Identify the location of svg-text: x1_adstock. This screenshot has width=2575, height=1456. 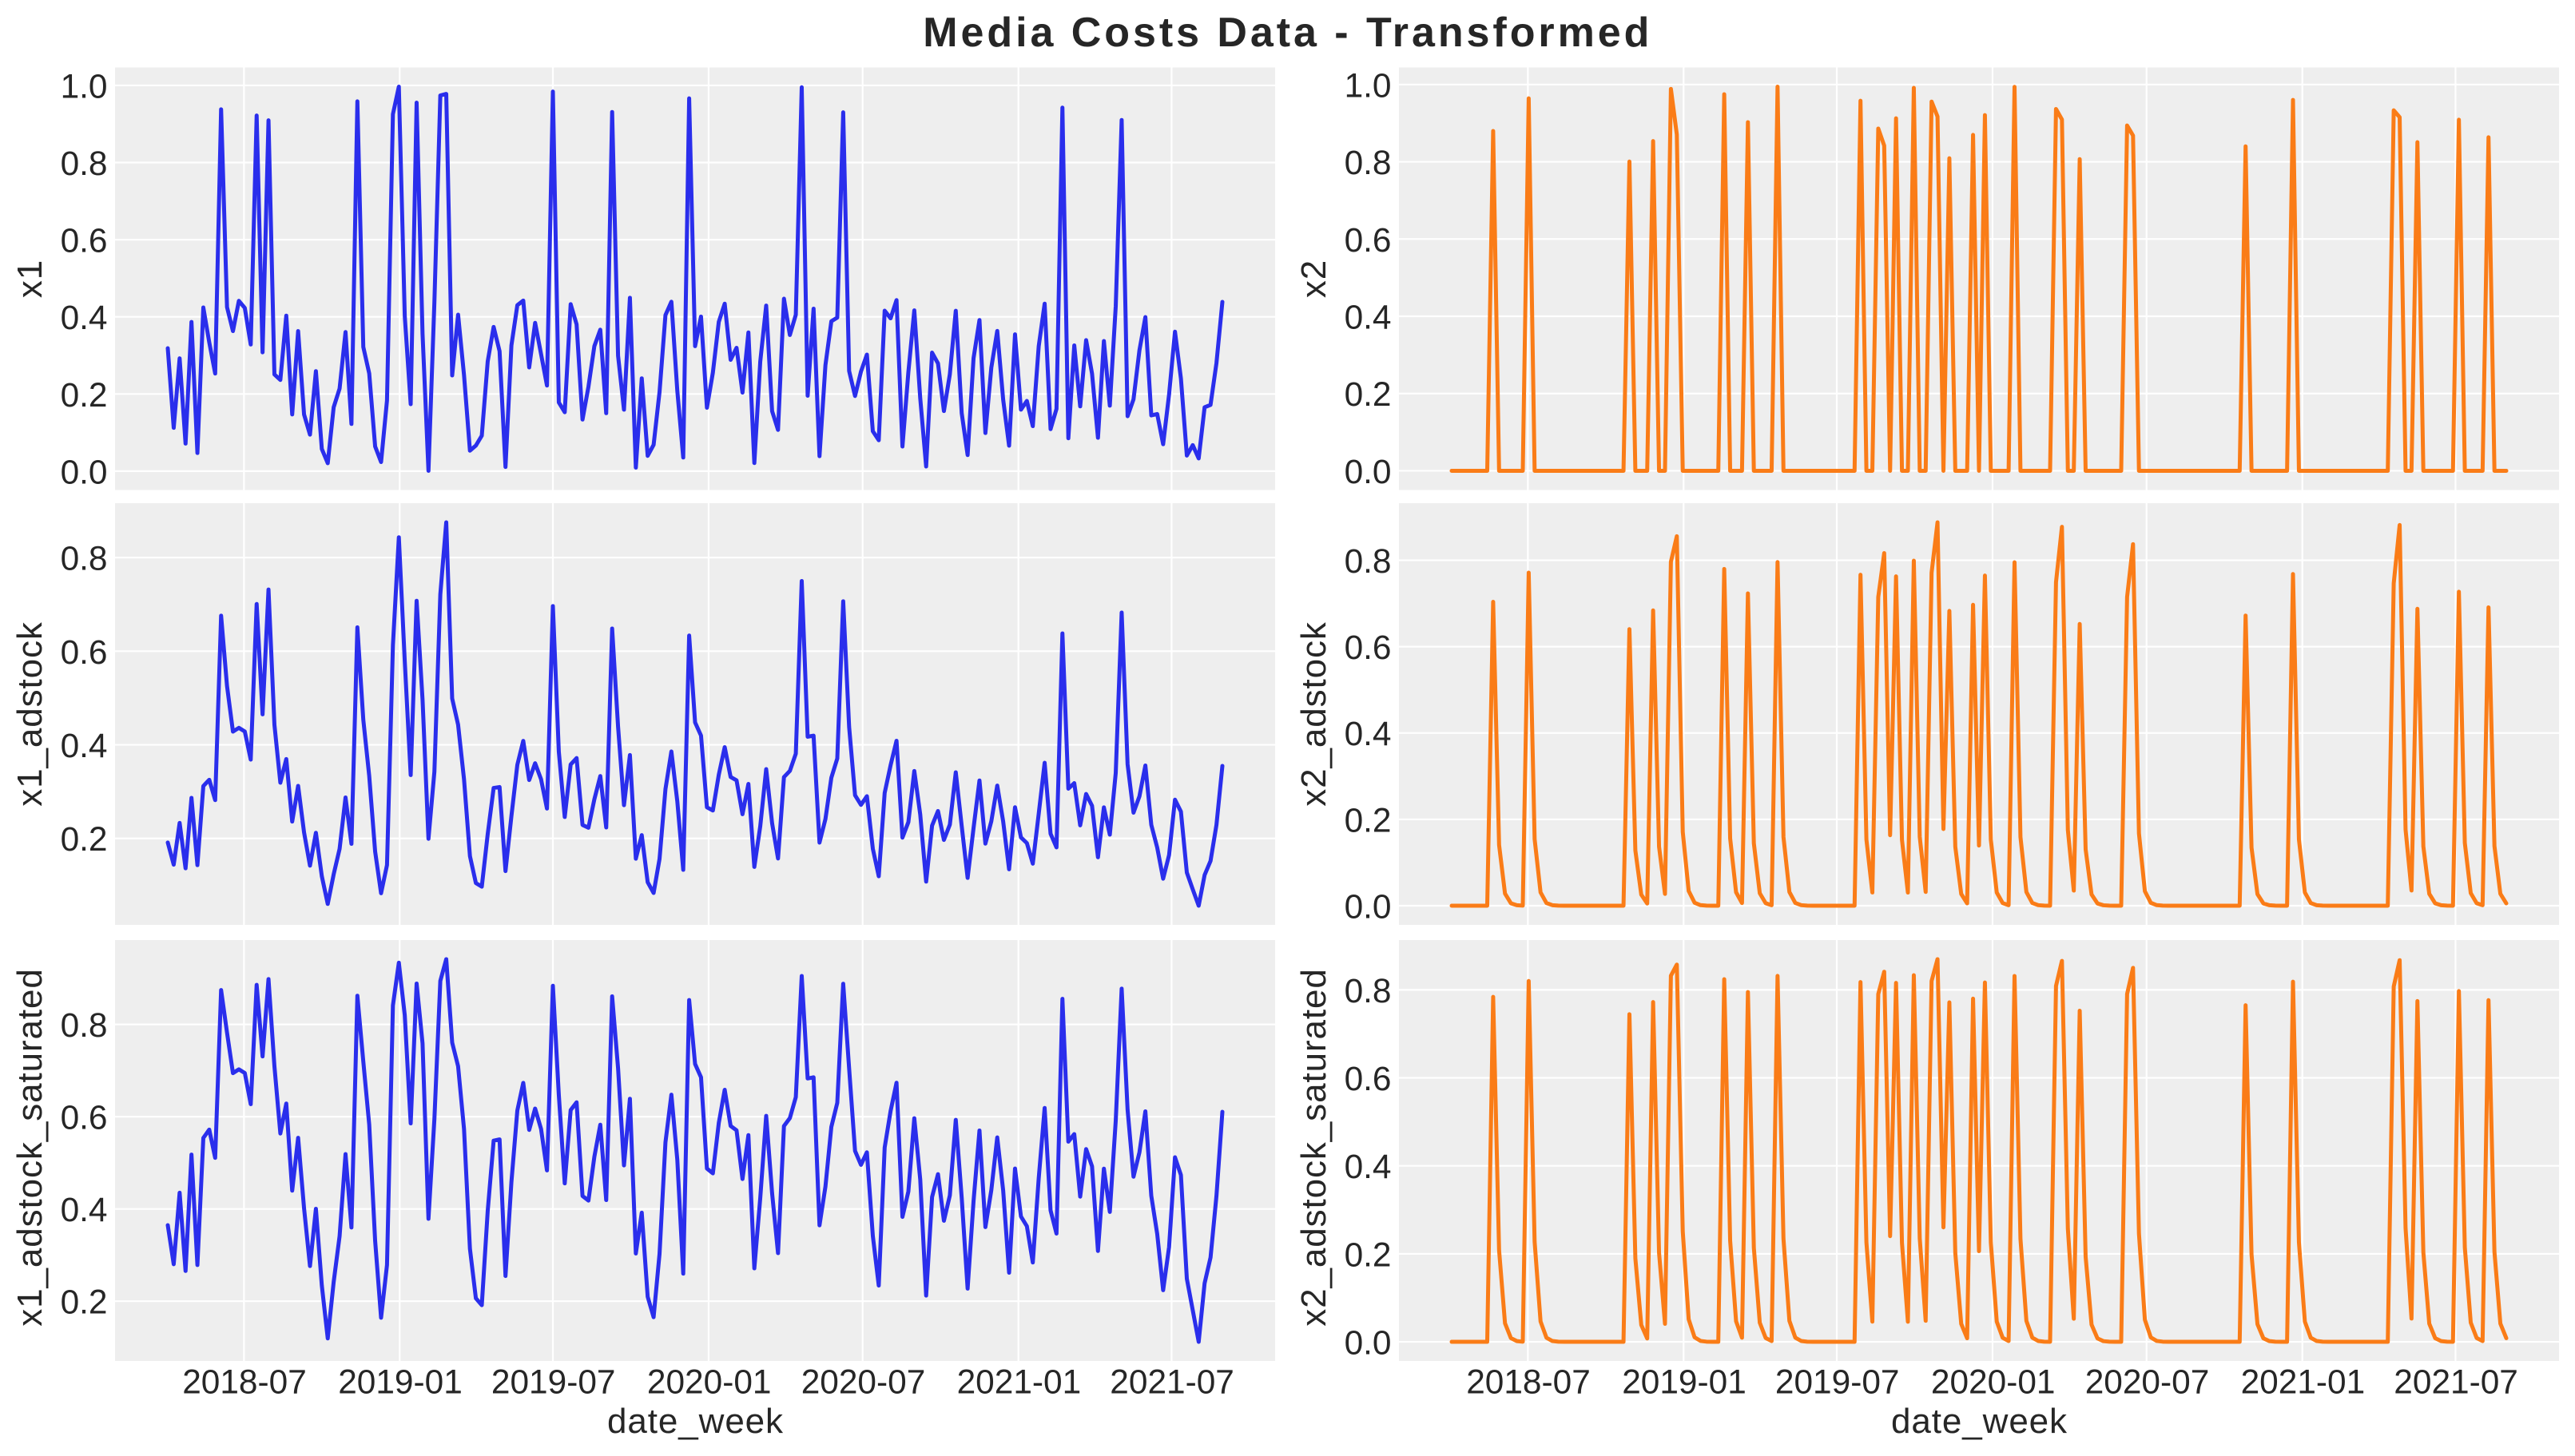
(30, 714).